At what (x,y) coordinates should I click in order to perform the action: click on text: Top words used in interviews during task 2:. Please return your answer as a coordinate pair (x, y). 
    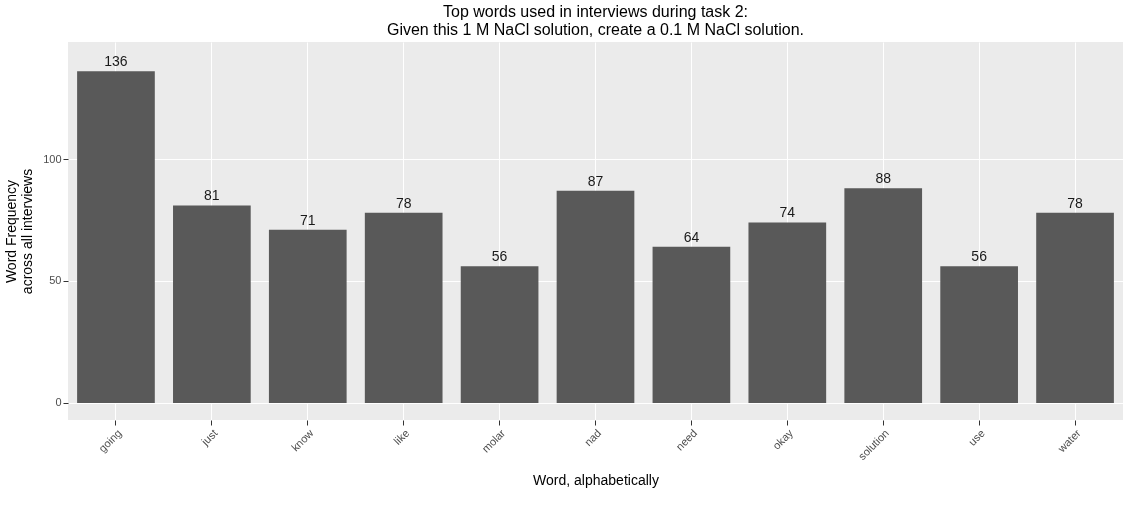
    Looking at the image, I should click on (595, 11).